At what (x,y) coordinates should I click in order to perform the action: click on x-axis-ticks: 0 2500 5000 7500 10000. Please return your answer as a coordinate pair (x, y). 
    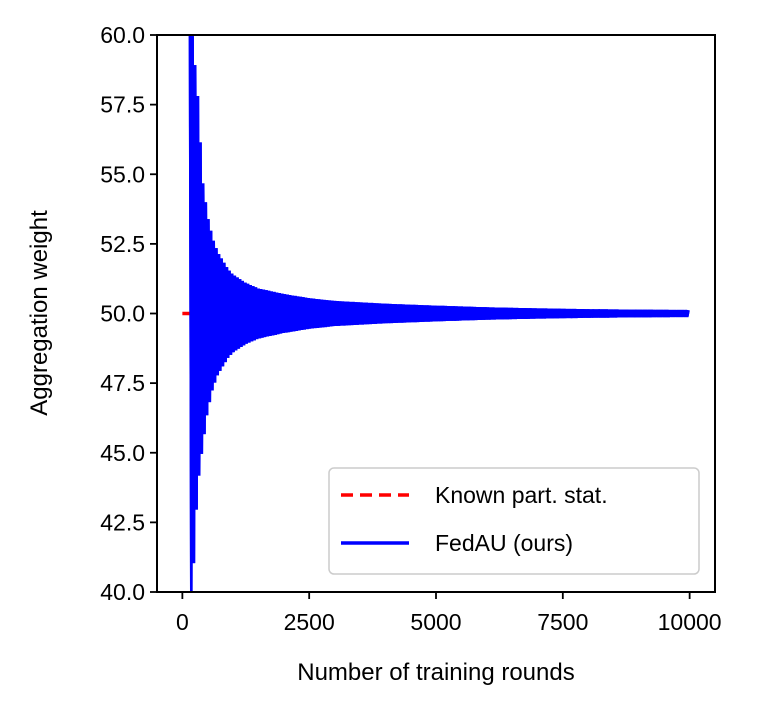
    Looking at the image, I should click on (449, 613).